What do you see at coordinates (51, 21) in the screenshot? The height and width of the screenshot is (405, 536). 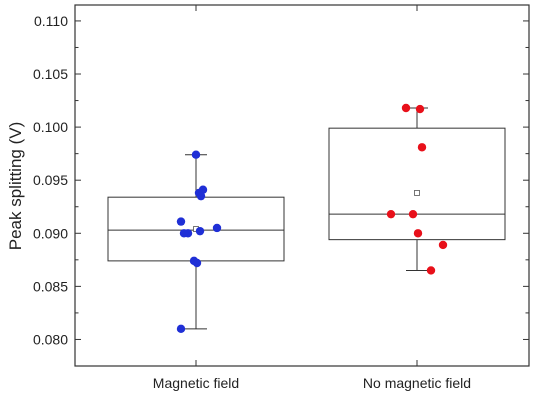 I see `y-tick-label: 0.110` at bounding box center [51, 21].